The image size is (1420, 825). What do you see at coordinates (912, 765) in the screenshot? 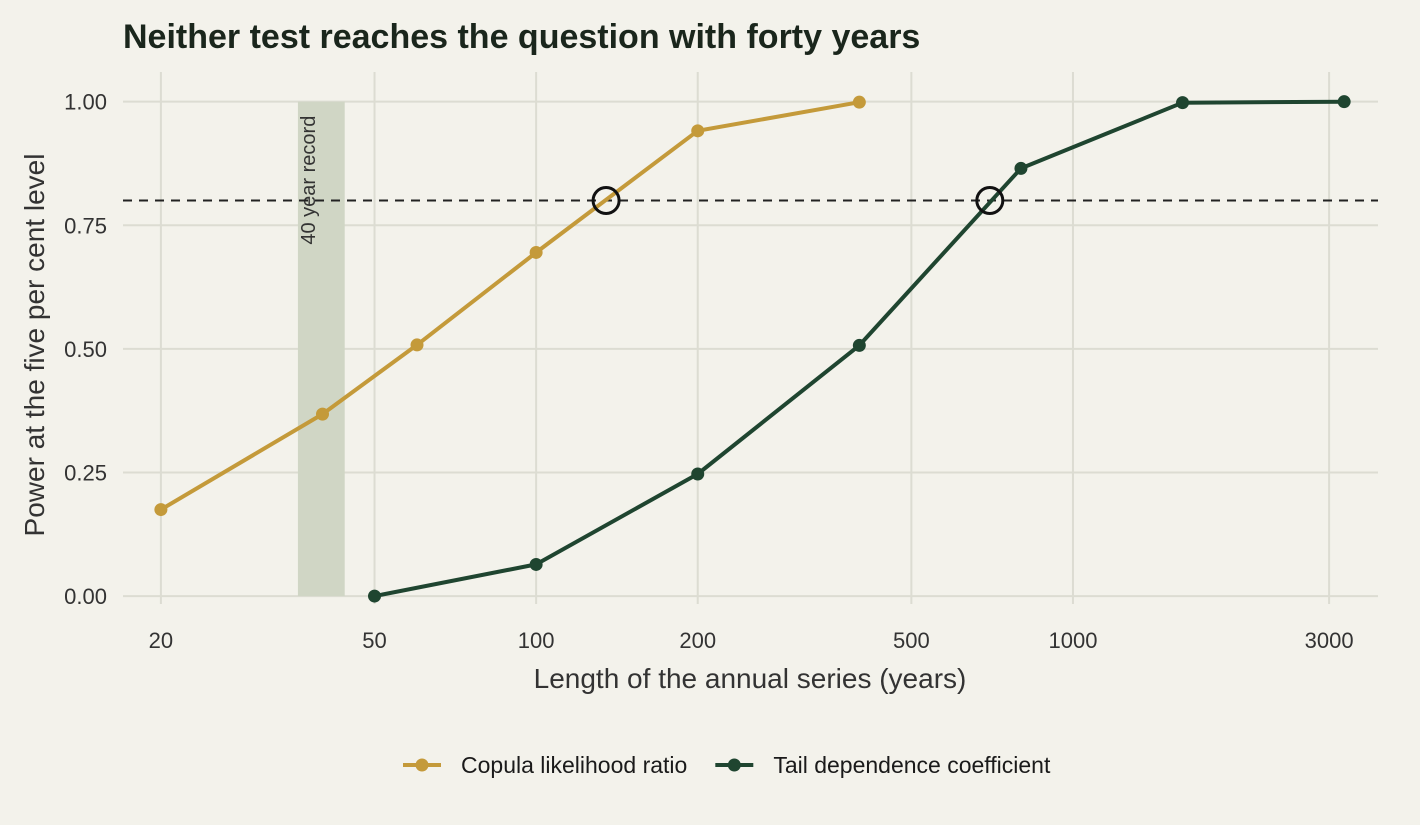
I see `legend-label: Tail dependence coefficient` at bounding box center [912, 765].